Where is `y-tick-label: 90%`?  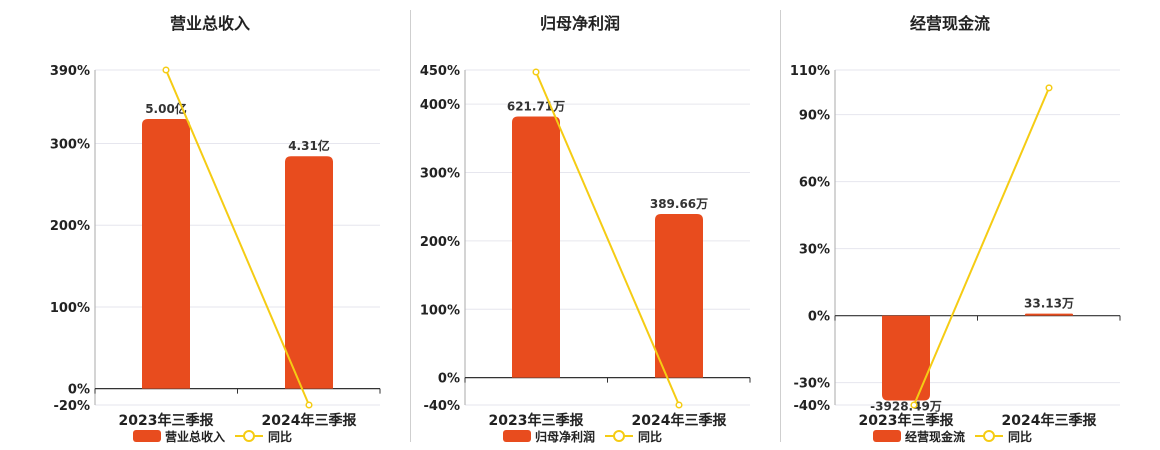 y-tick-label: 90% is located at coordinates (814, 116).